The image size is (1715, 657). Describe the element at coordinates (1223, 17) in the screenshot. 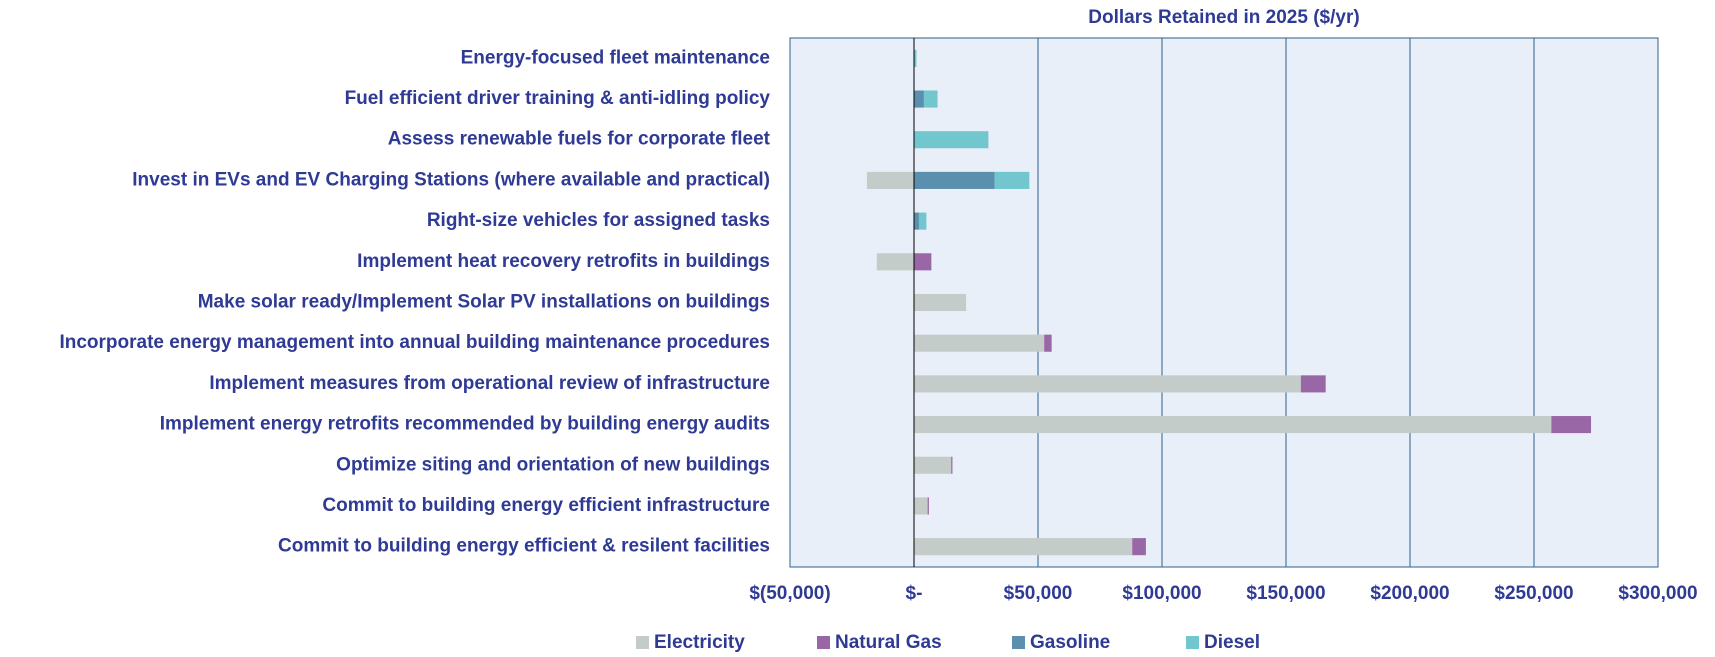

I see `chart-title: Dollars Retained in 2025 ($/yr)` at that location.